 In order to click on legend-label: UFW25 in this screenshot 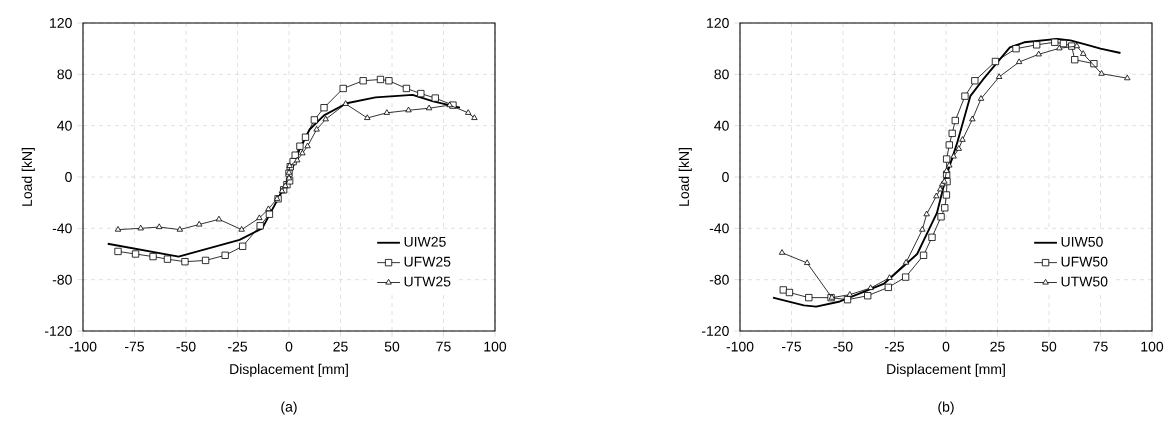, I will do `click(427, 261)`.